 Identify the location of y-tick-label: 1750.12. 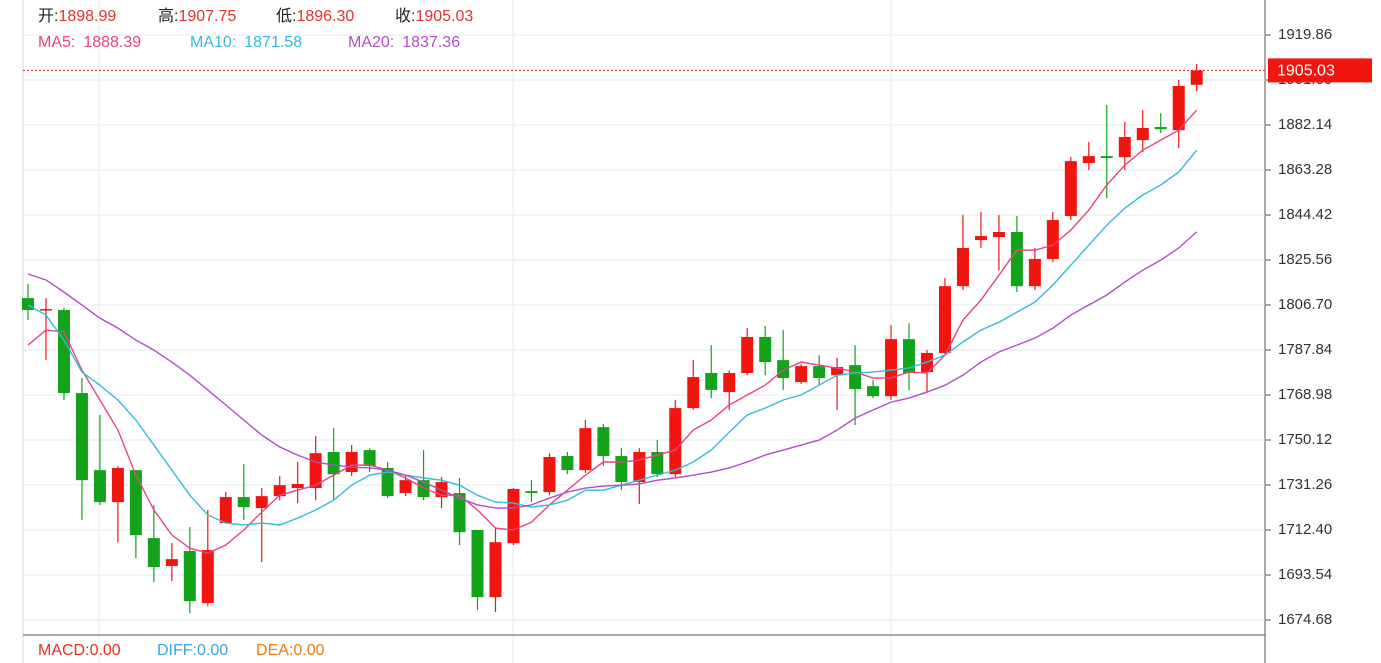
(1305, 439).